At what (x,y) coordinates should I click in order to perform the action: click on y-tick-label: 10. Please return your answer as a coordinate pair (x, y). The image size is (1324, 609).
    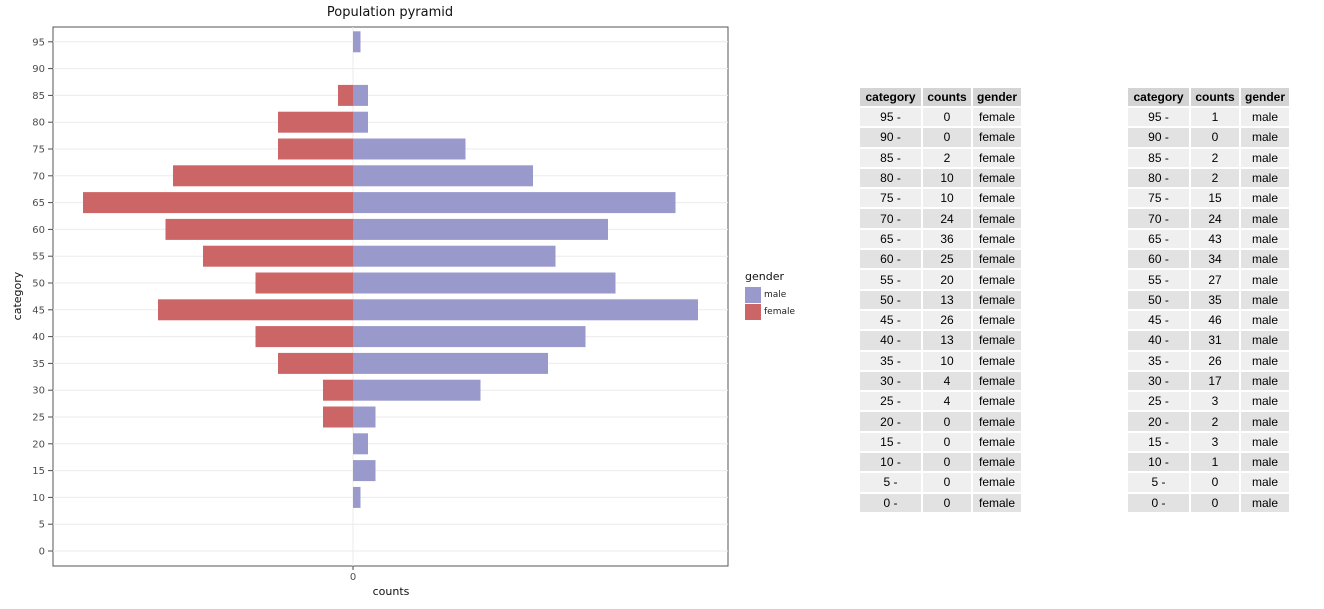
    Looking at the image, I should click on (38, 498).